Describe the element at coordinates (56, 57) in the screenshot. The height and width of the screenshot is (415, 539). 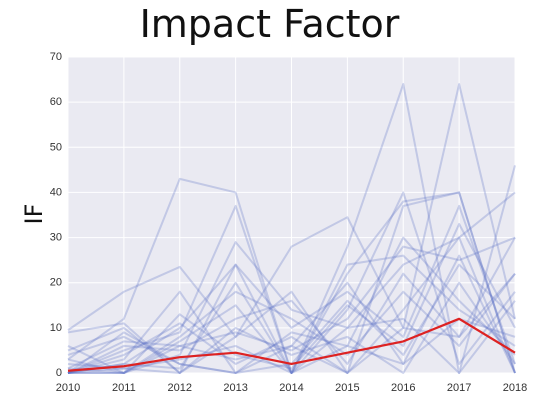
I see `y-tick-label: 70` at that location.